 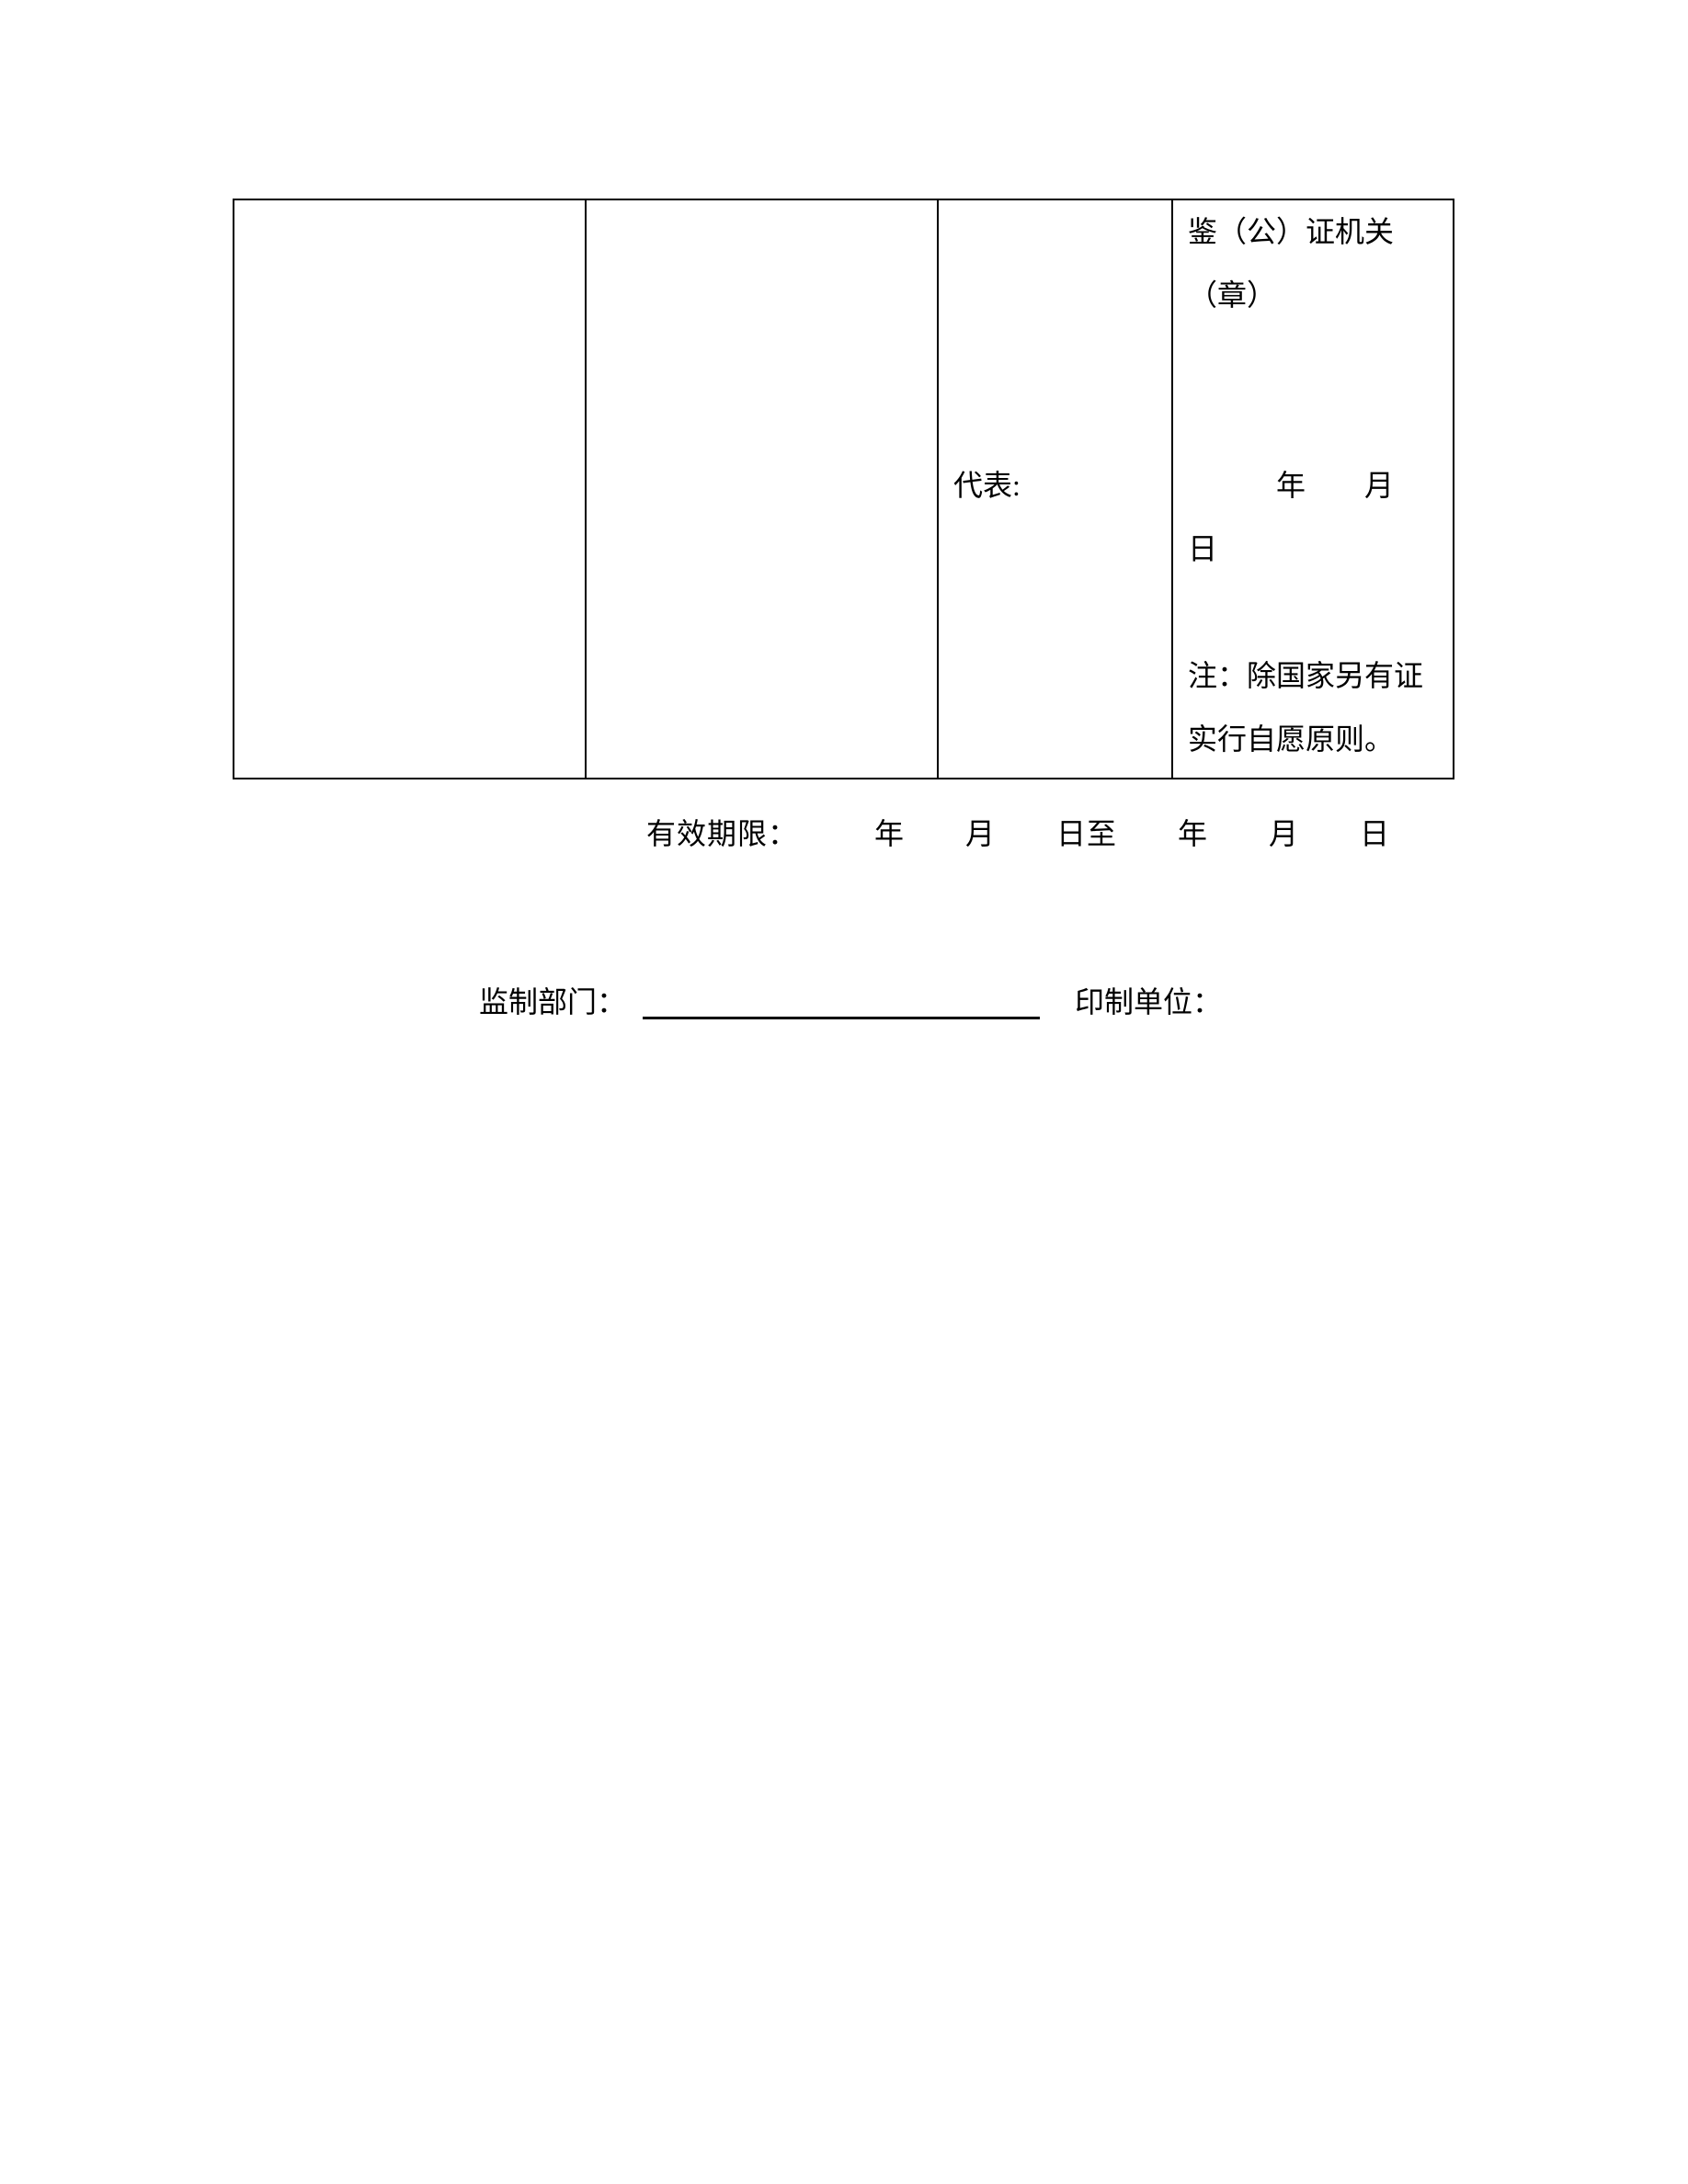 What do you see at coordinates (1149, 1001) in the screenshot?
I see `printer-label: 印制单位：` at bounding box center [1149, 1001].